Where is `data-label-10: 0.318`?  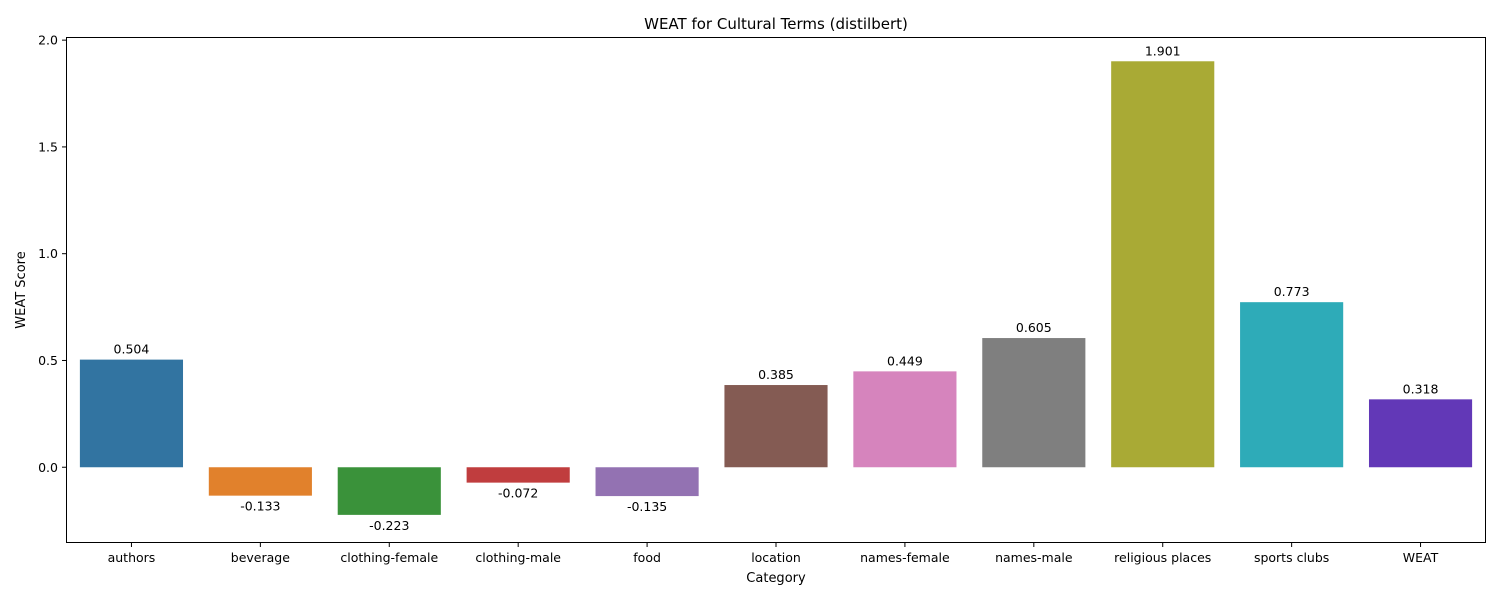
data-label-10: 0.318 is located at coordinates (1421, 388).